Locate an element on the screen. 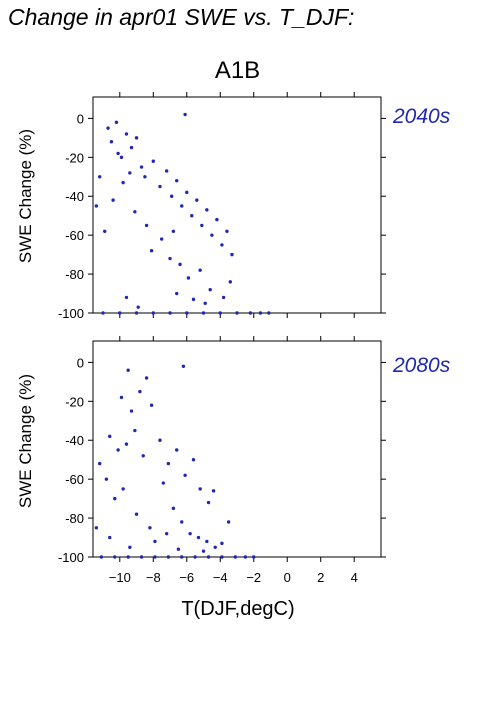 The image size is (501, 709). panel-label-2040s: 2040s is located at coordinates (422, 116).